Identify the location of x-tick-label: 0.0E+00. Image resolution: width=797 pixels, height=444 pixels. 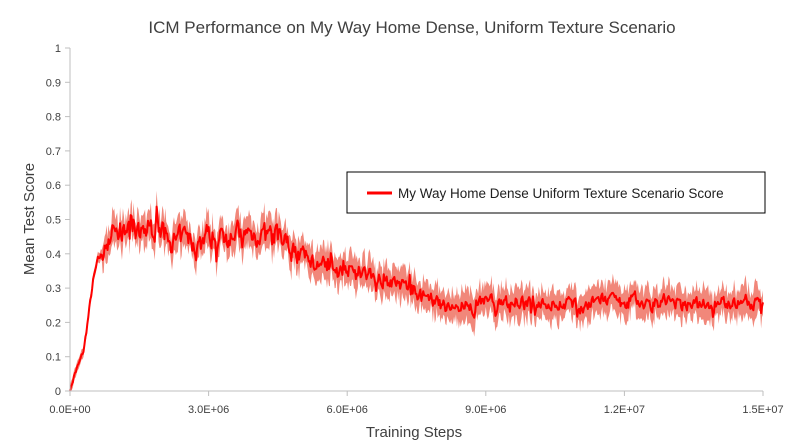
(69, 410).